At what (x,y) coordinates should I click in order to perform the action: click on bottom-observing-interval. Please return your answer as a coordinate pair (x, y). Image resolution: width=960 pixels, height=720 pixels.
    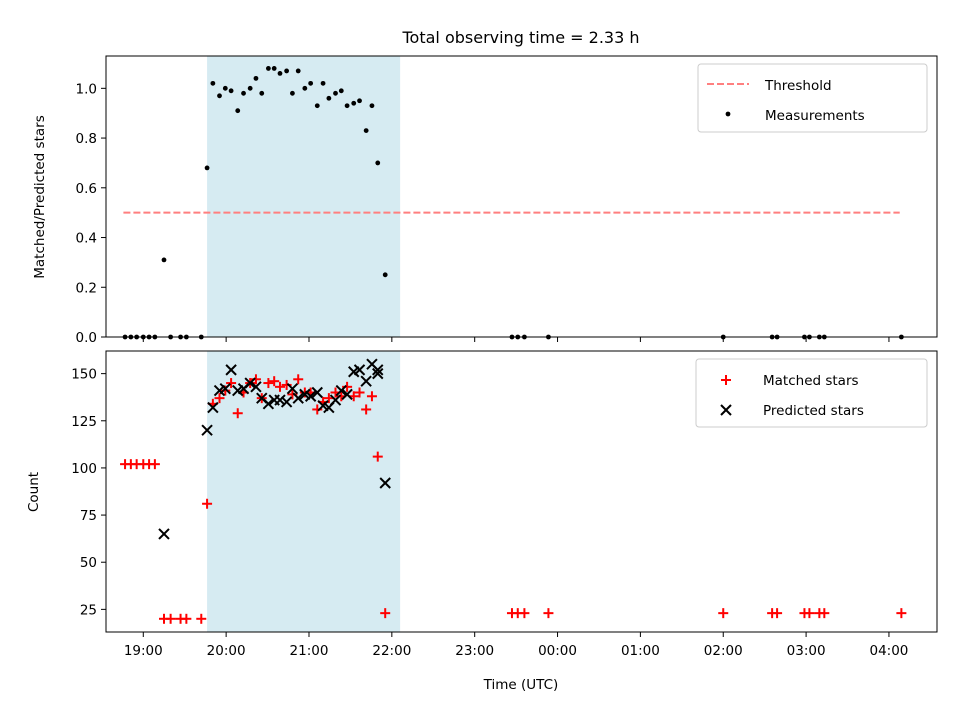
    Looking at the image, I should click on (304, 491).